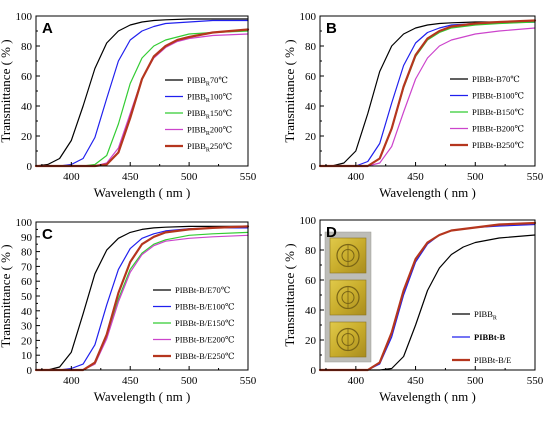 The image size is (550, 421). What do you see at coordinates (498, 112) in the screenshot?
I see `legend-entry: PIBBt-B150℃` at bounding box center [498, 112].